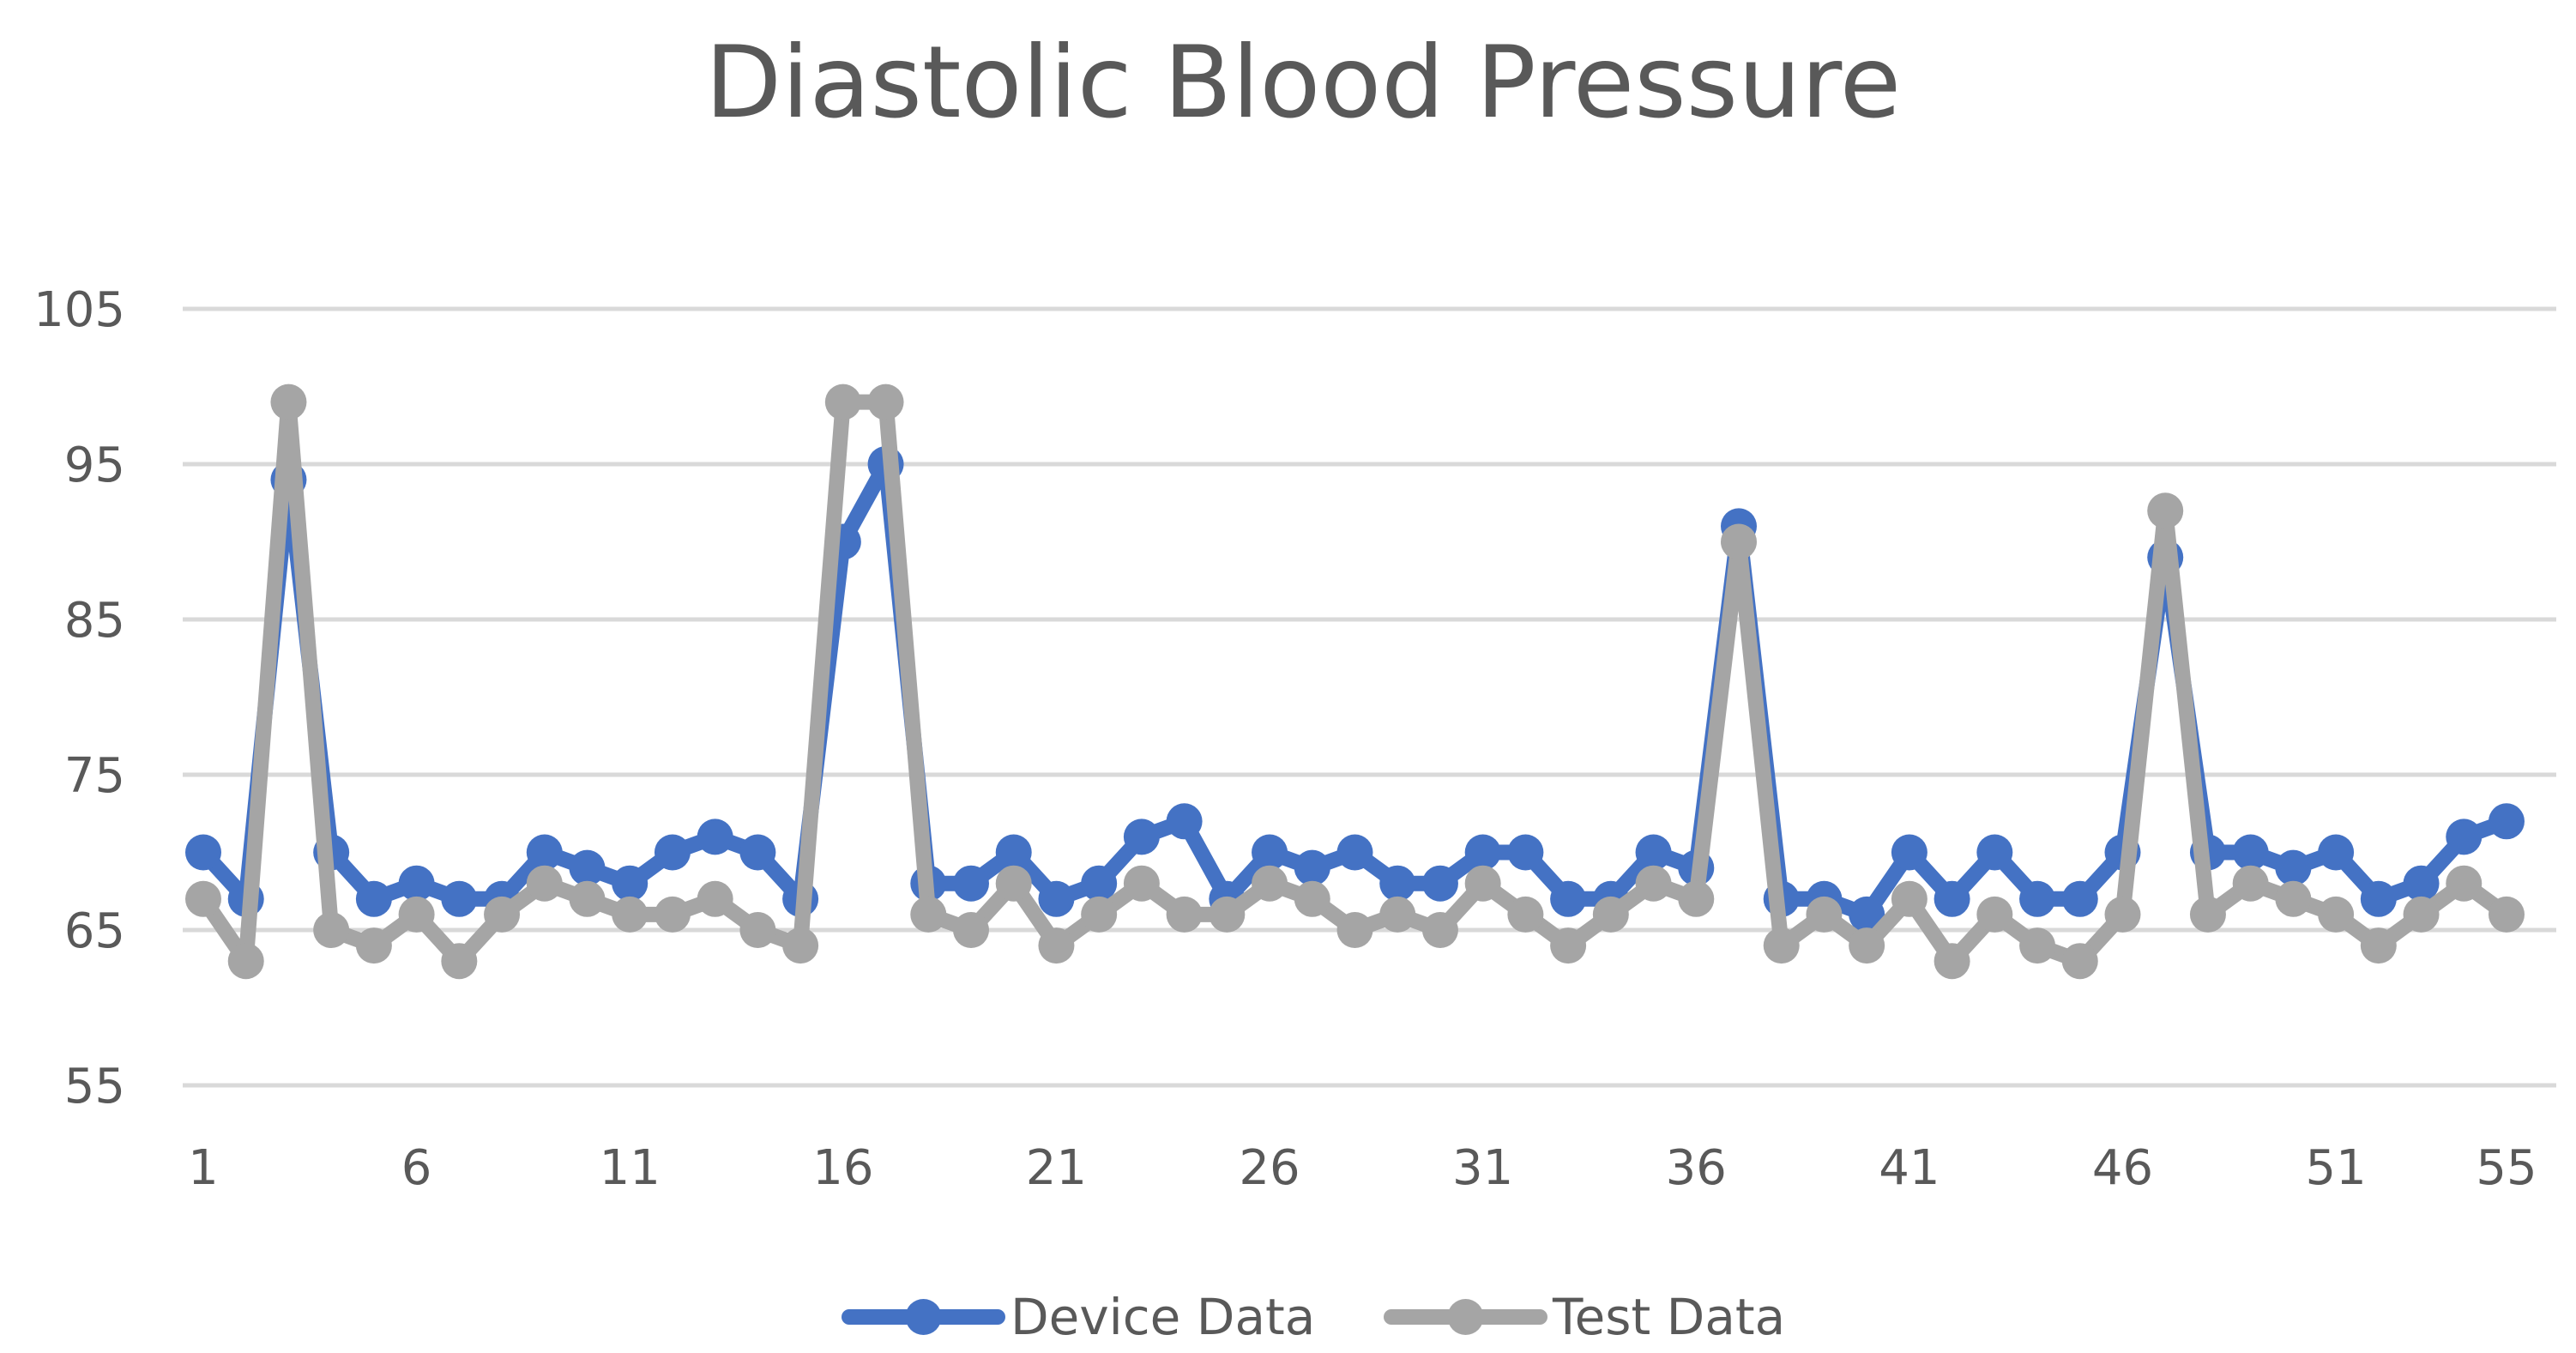 This screenshot has height=1353, width=2576. Describe the element at coordinates (79, 698) in the screenshot. I see `y-axis-tick-labels: 55 65 75 85 95 105` at that location.